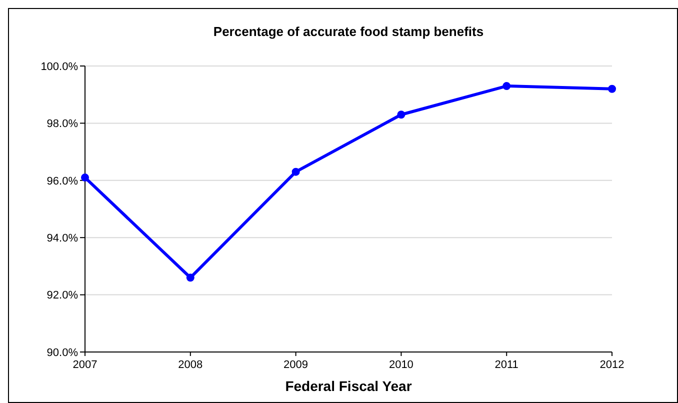 This screenshot has width=678, height=403. Describe the element at coordinates (62, 238) in the screenshot. I see `y-tick-label: 94.0%` at that location.